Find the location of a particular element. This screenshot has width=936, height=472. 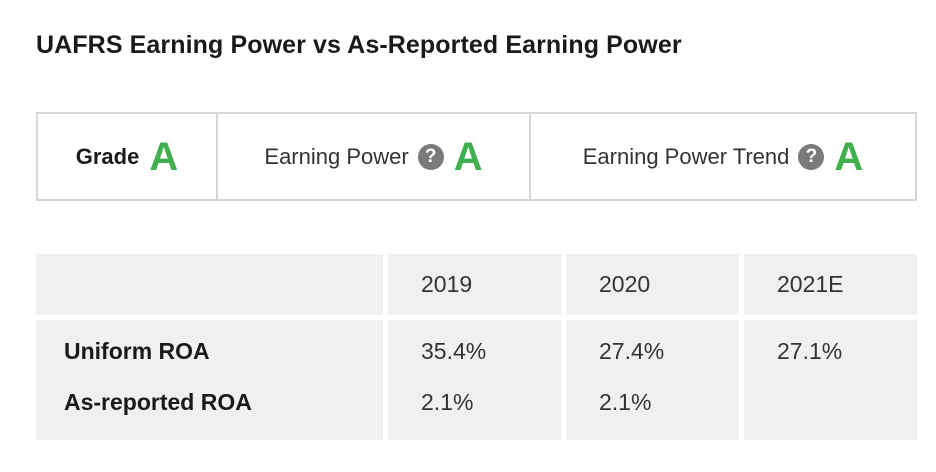

uniform-roa-2020: 27.4% is located at coordinates (632, 351).